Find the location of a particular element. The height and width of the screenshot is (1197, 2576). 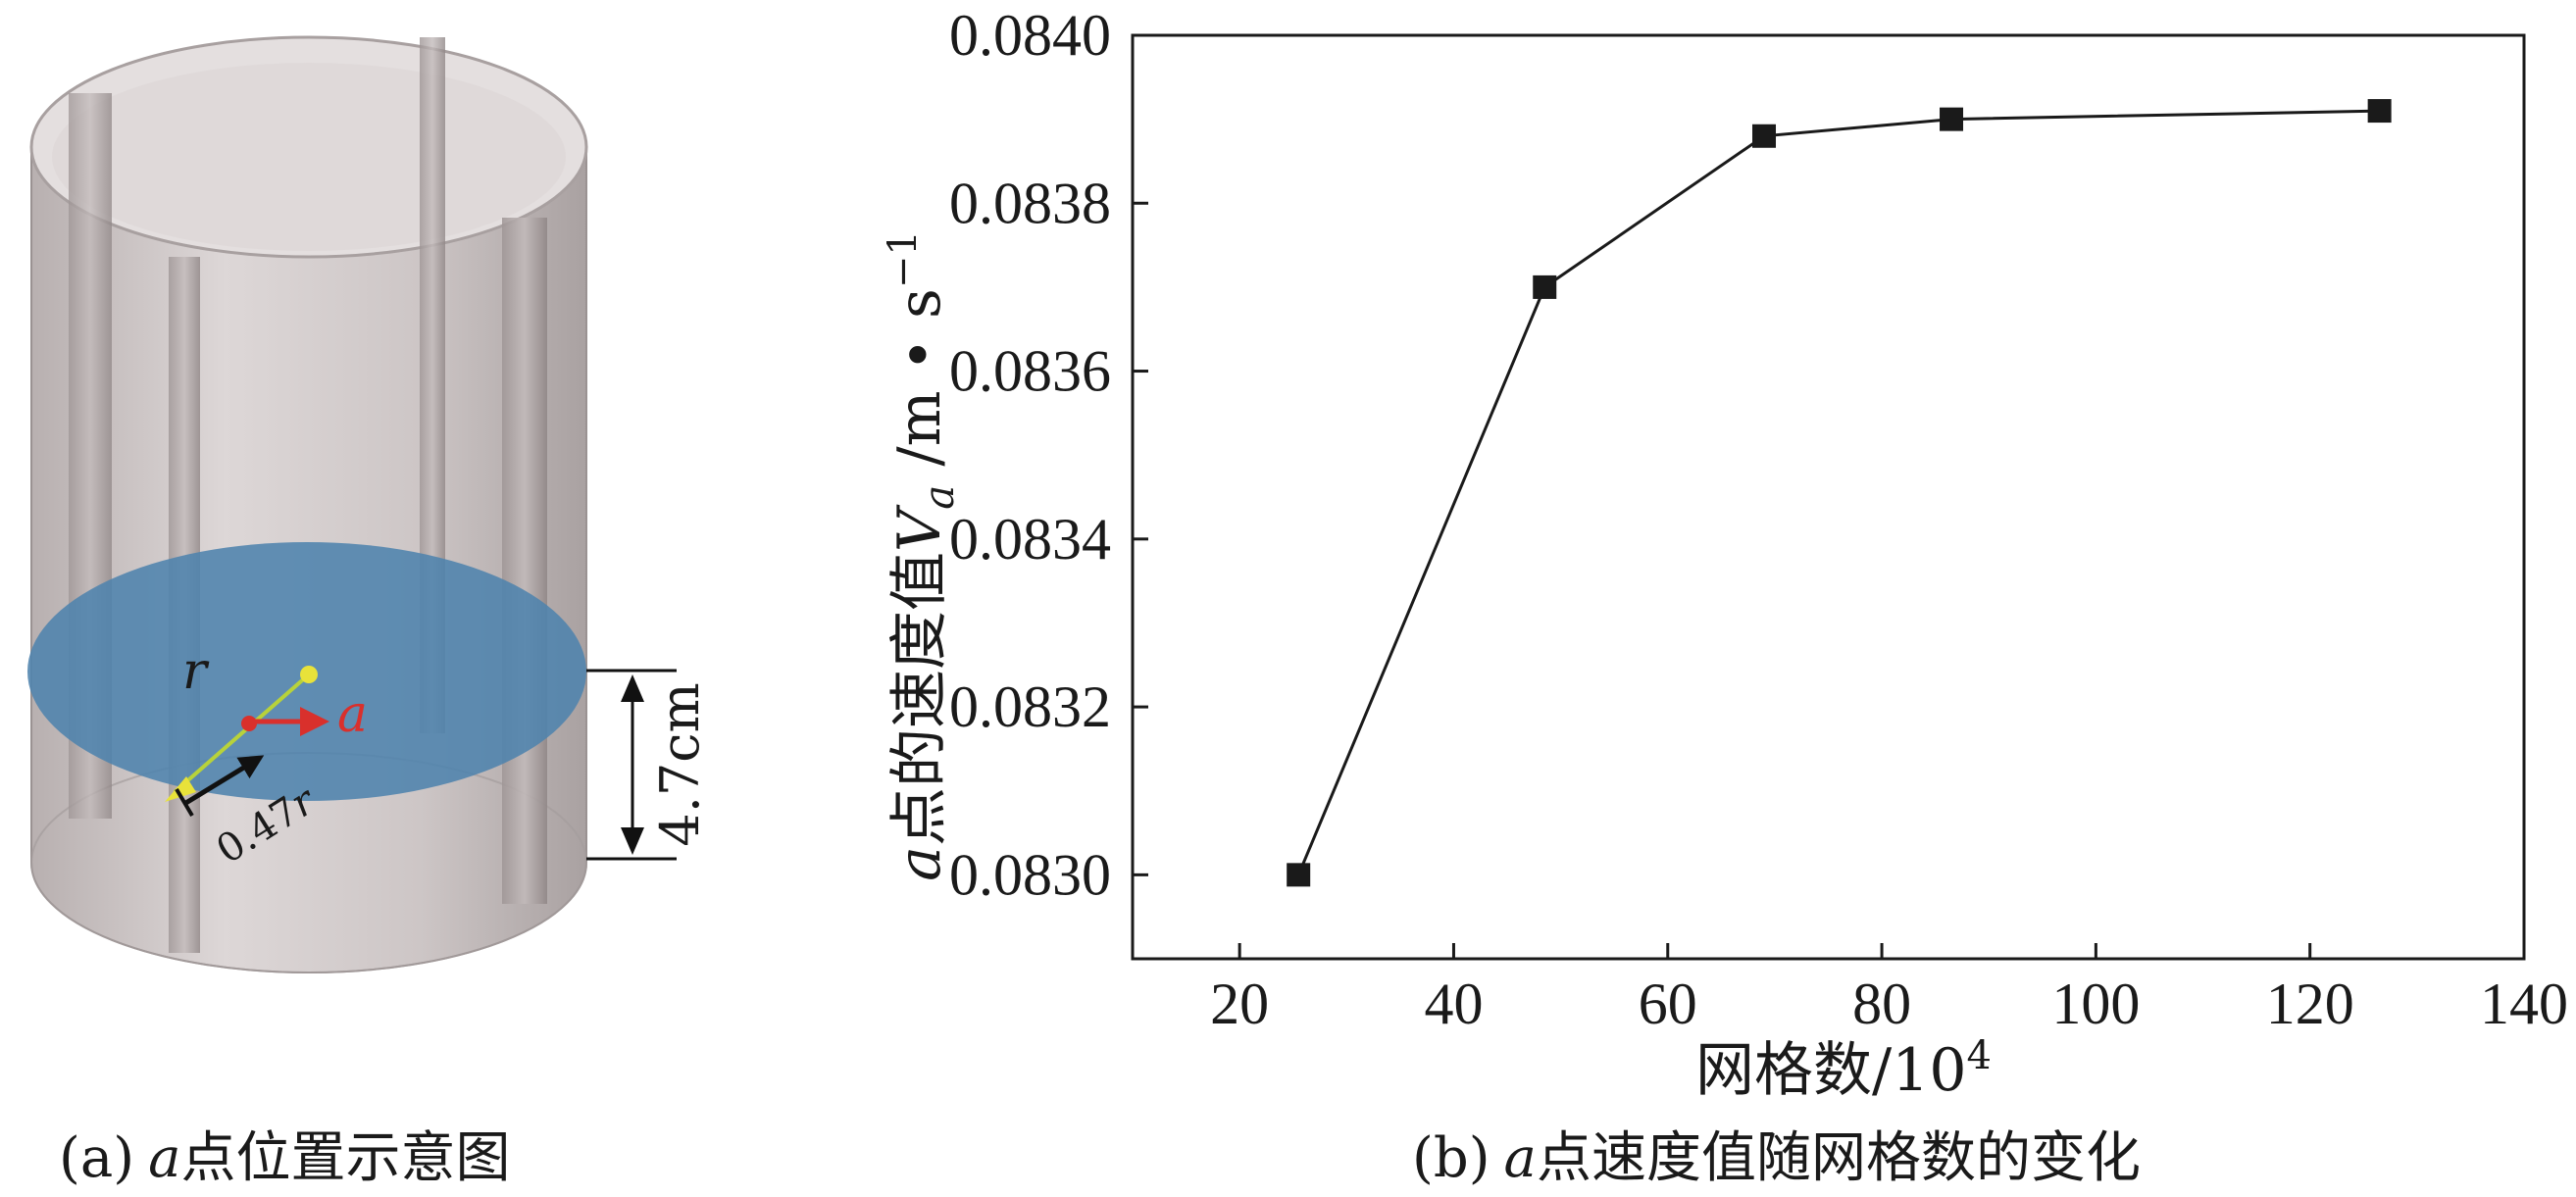

y-tick-label: 0.0840 is located at coordinates (1030, 35).